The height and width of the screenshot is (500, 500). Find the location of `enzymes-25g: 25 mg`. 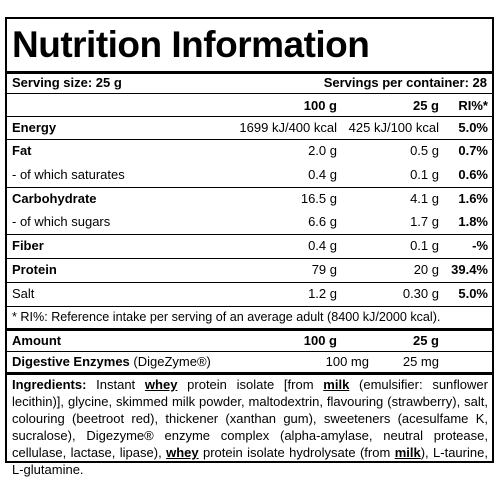

enzymes-25g: 25 mg is located at coordinates (420, 361).